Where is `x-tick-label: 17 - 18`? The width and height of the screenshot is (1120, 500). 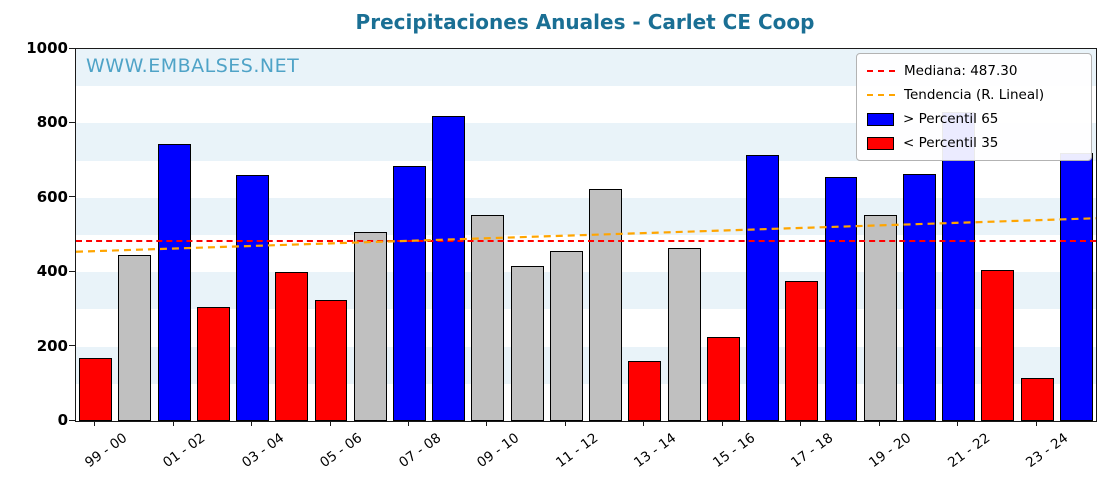 x-tick-label: 17 - 18 is located at coordinates (812, 451).